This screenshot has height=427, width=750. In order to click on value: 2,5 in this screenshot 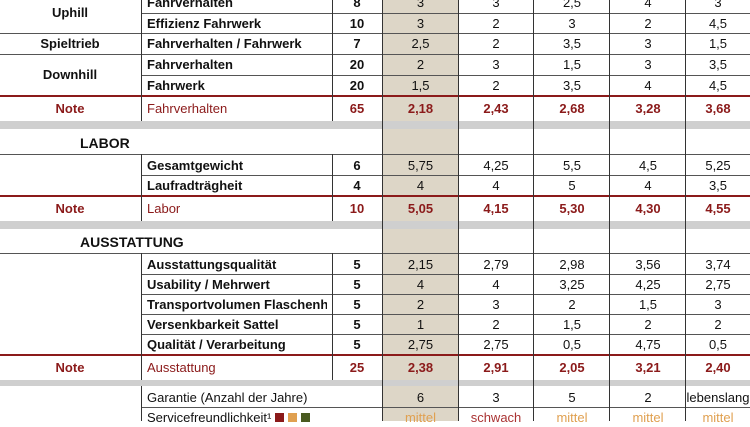, I will do `click(420, 43)`.